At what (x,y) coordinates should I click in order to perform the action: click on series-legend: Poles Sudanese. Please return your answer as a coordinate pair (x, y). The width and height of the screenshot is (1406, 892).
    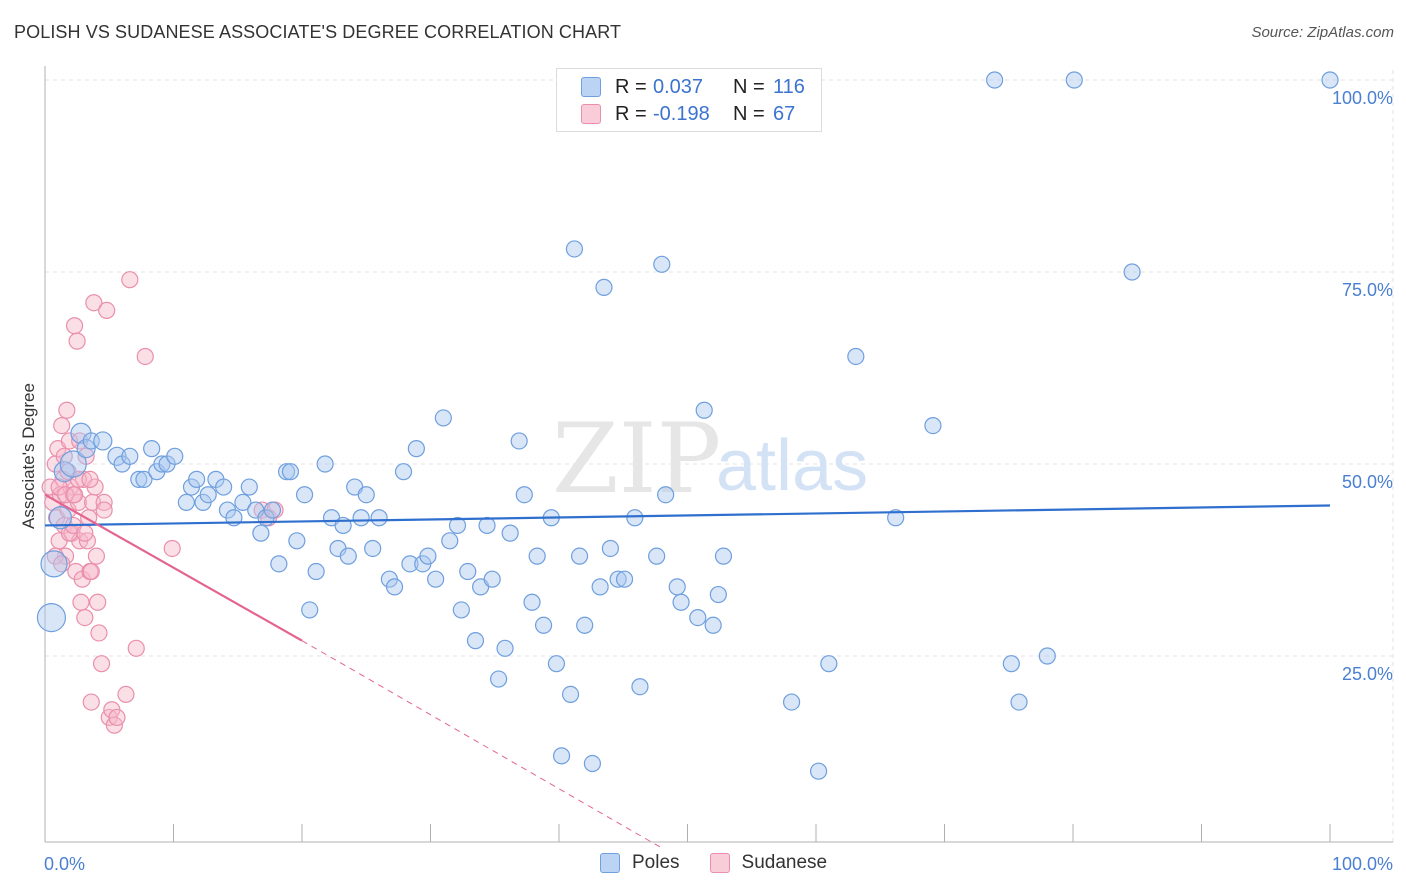
    Looking at the image, I should click on (728, 863).